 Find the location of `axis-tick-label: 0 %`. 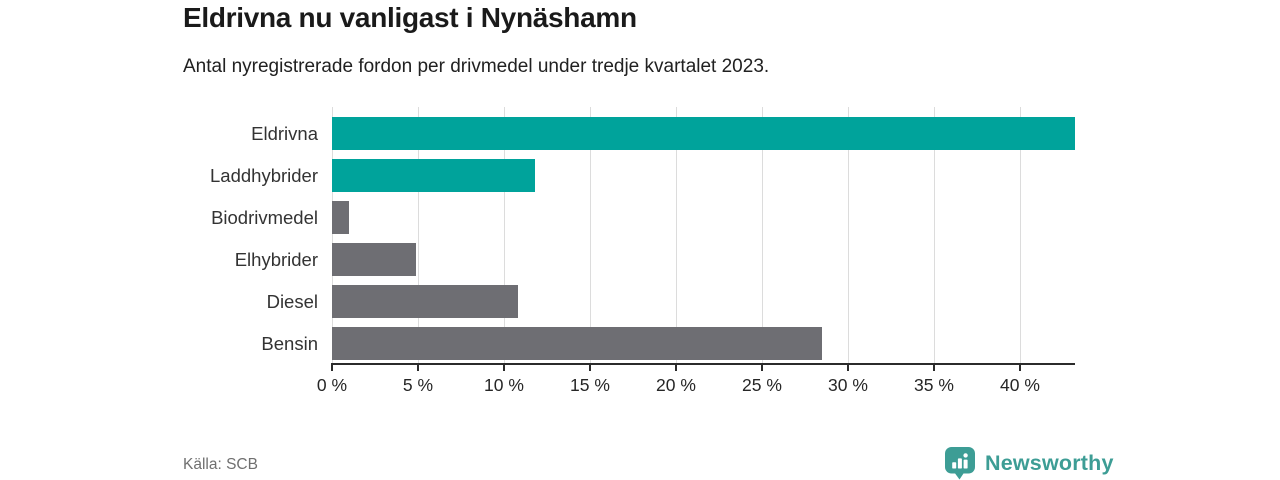

axis-tick-label: 0 % is located at coordinates (332, 385).